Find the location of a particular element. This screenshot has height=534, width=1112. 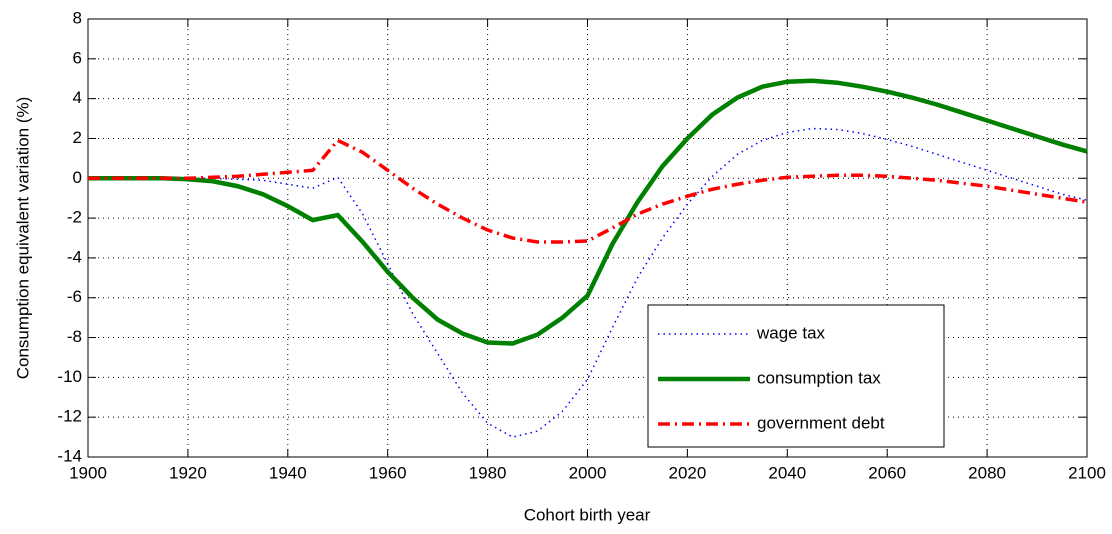

legend-box is located at coordinates (796, 376).